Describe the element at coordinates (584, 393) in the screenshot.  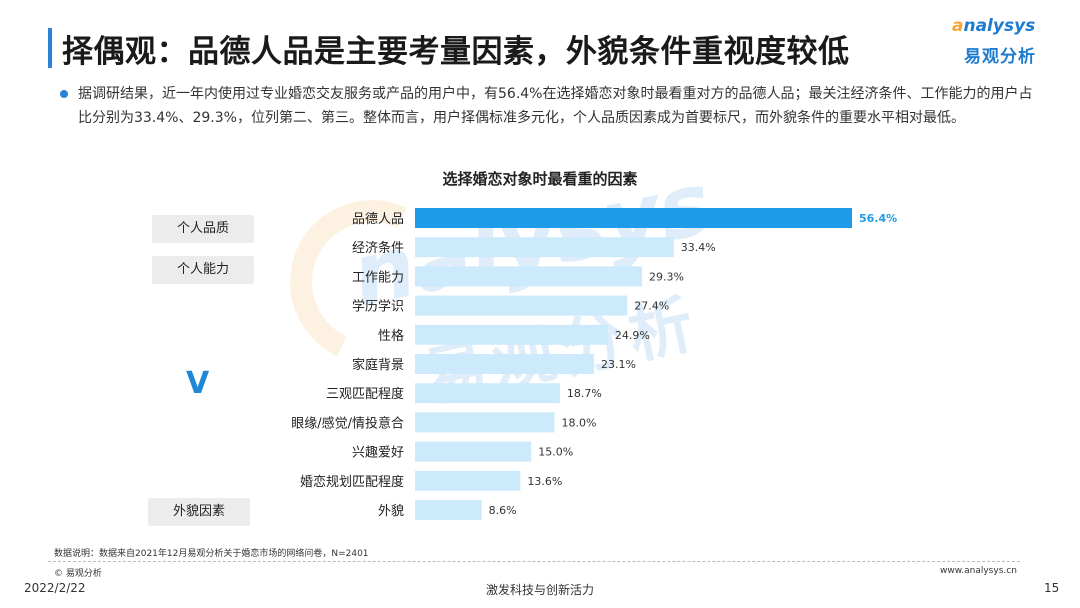
I see `value-label-6: 18.7%` at that location.